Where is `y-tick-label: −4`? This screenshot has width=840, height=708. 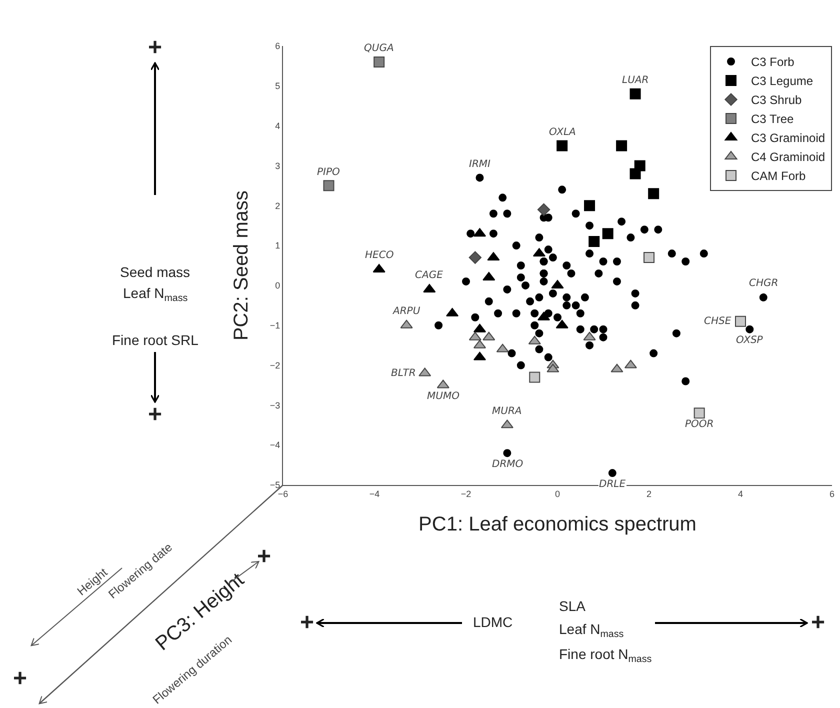
y-tick-label: −4 is located at coordinates (275, 445).